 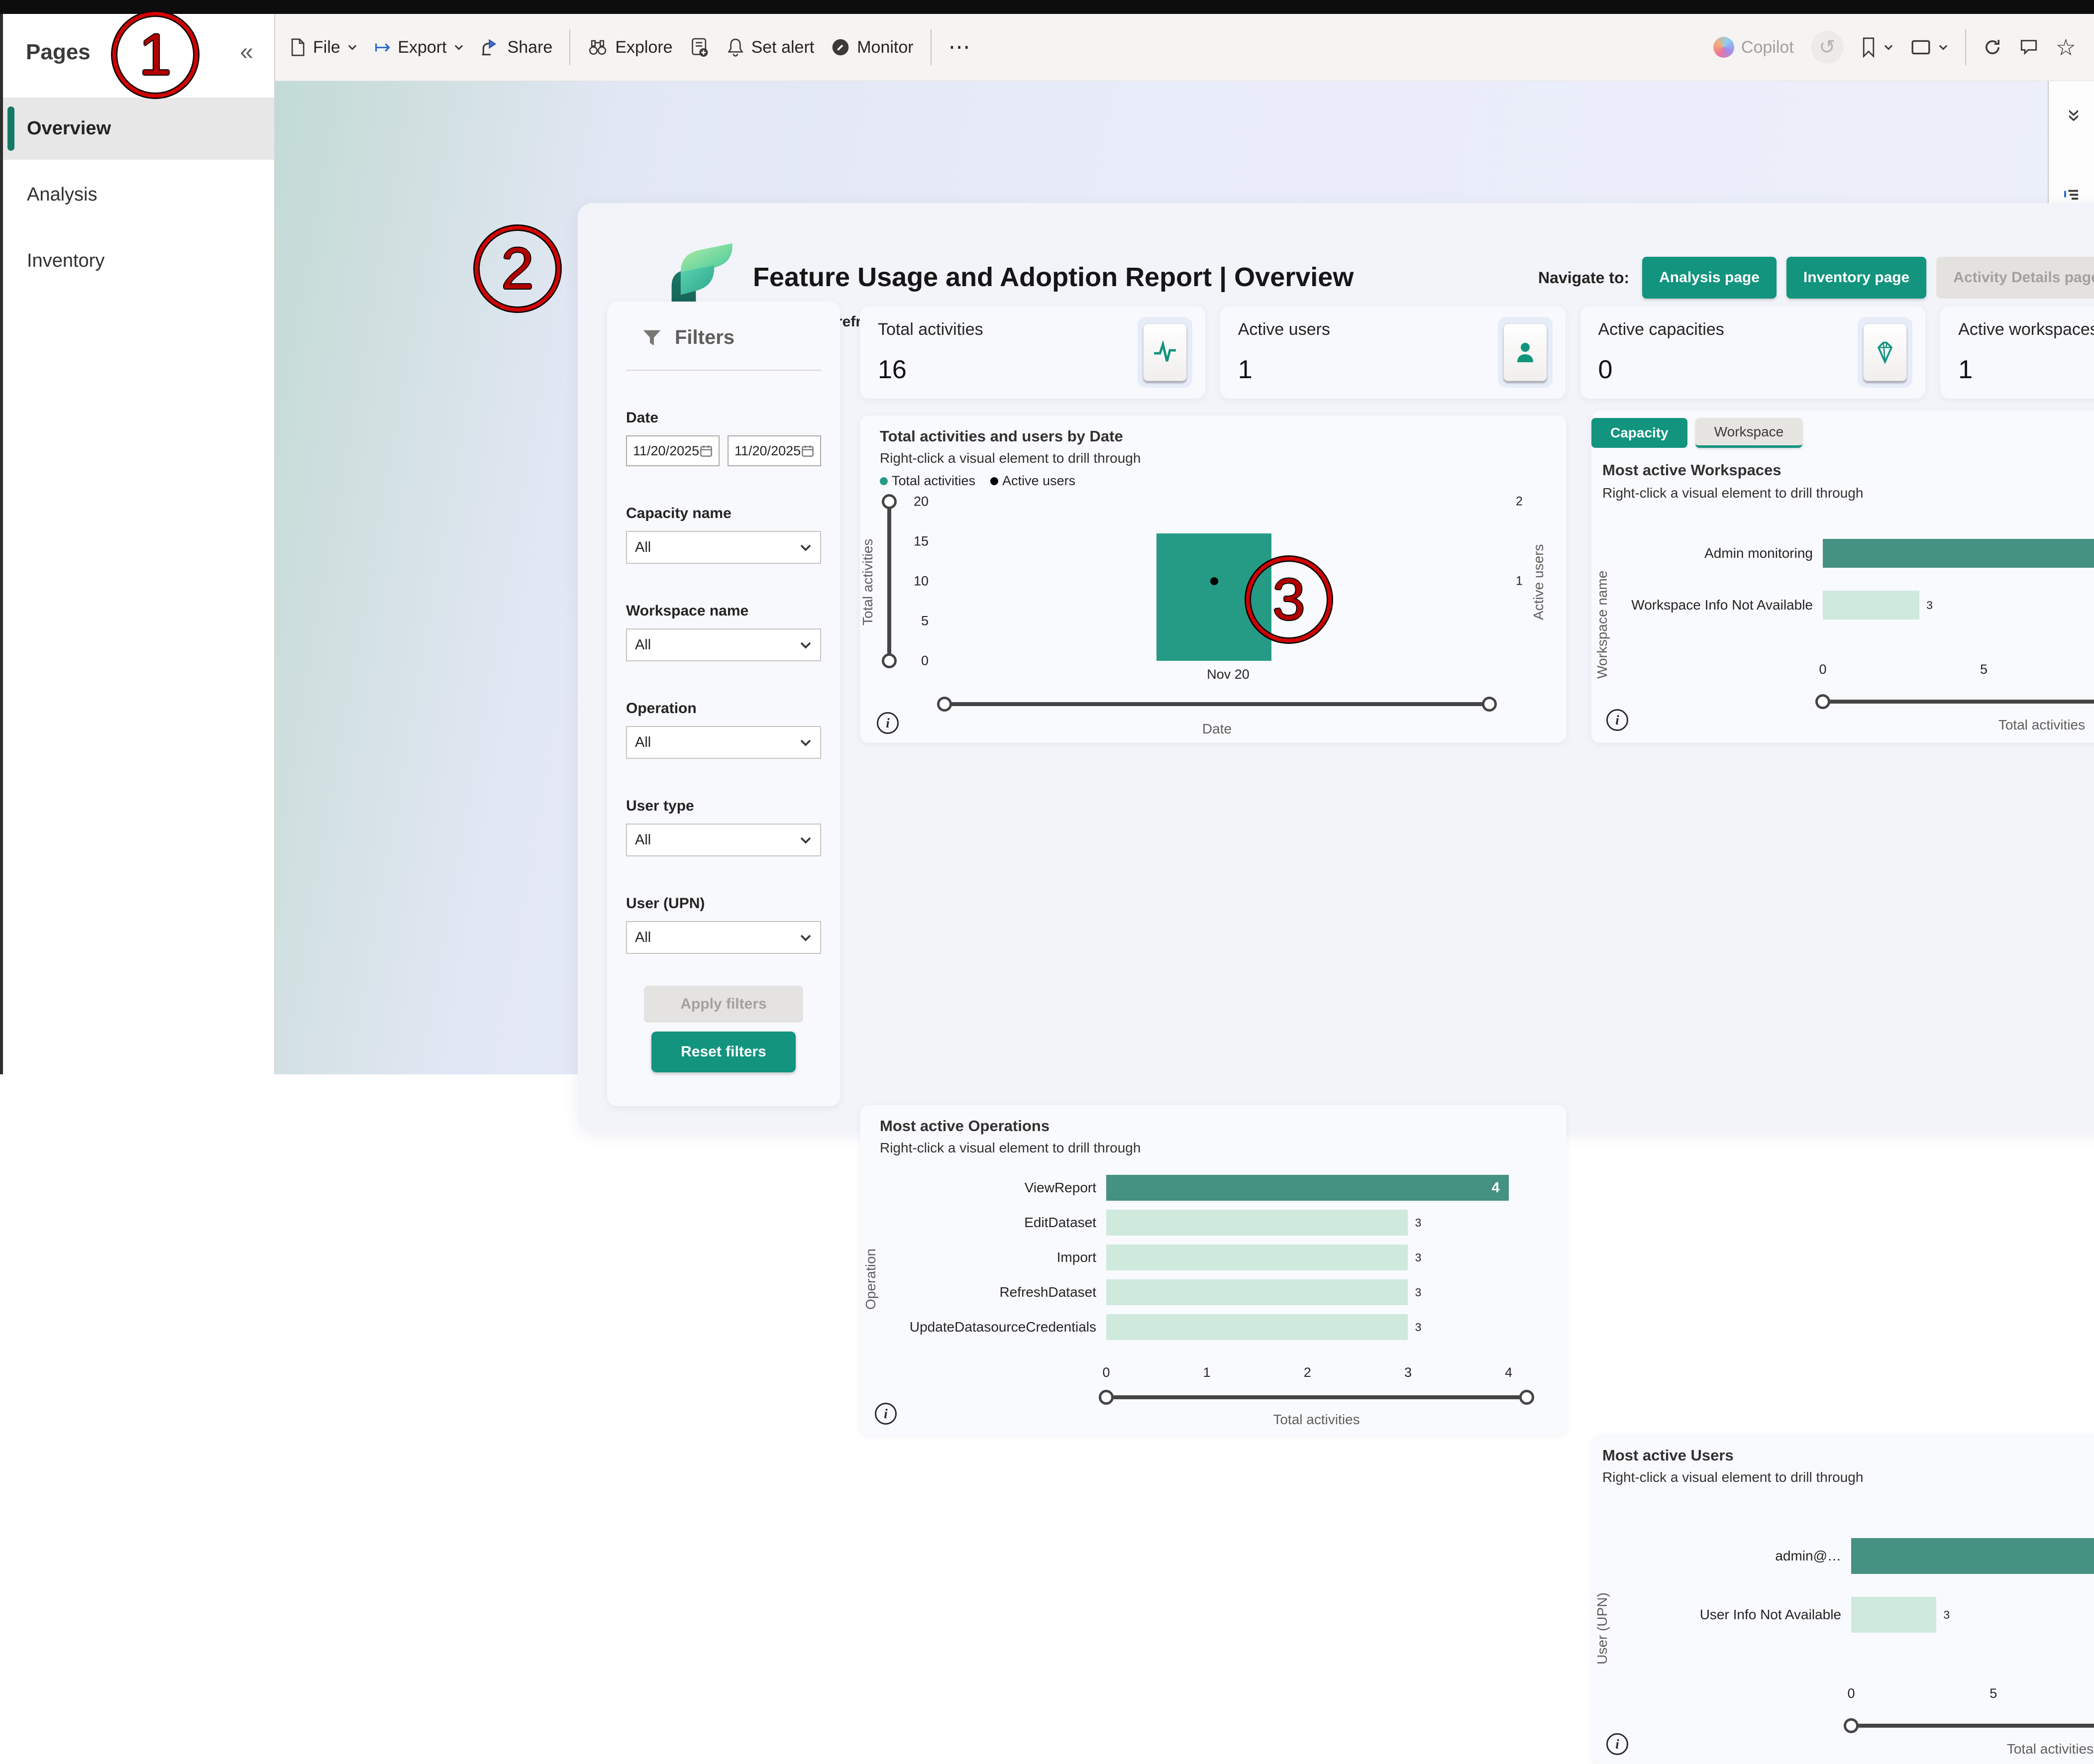 I want to click on bar-track: 4, so click(x=1317, y=1188).